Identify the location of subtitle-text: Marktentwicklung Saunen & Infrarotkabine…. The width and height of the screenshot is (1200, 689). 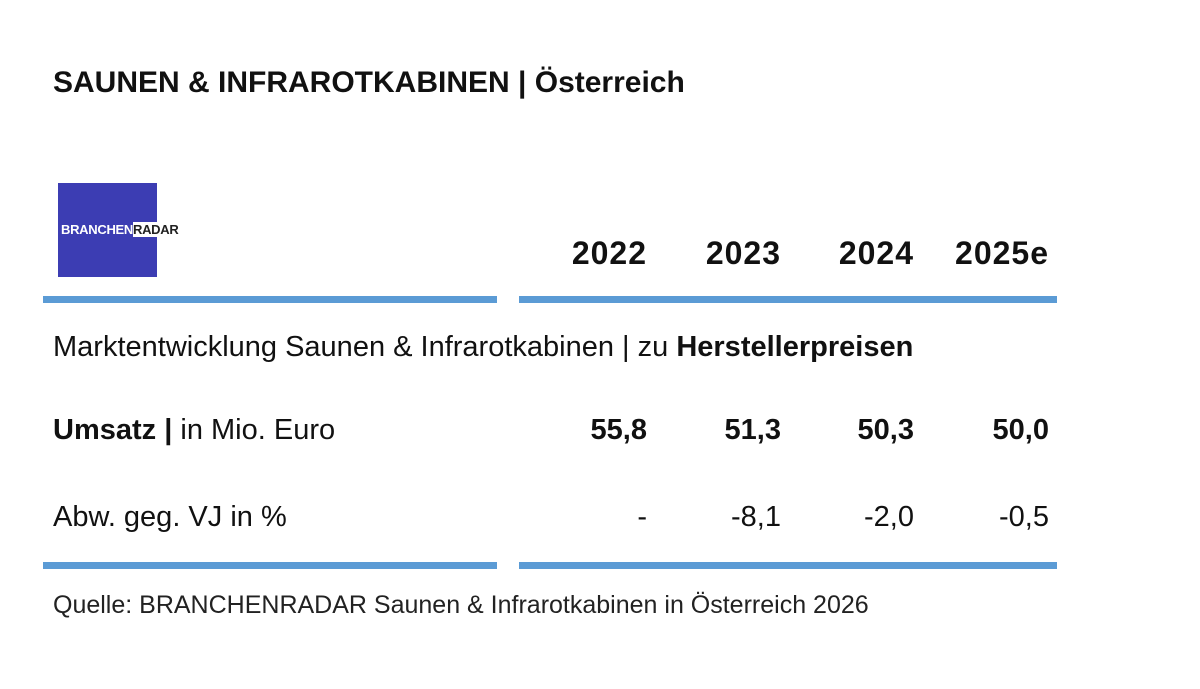
(365, 347).